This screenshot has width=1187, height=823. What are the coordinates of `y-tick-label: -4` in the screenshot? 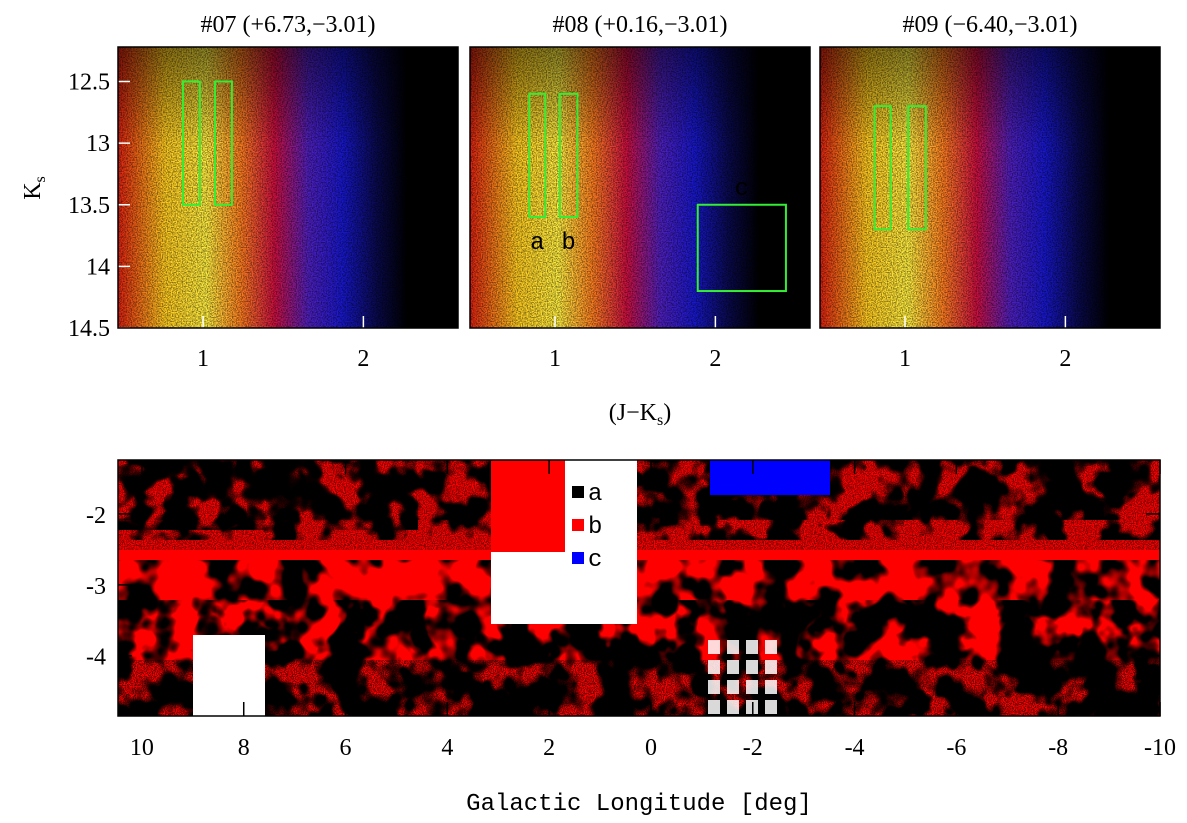 It's located at (96, 658).